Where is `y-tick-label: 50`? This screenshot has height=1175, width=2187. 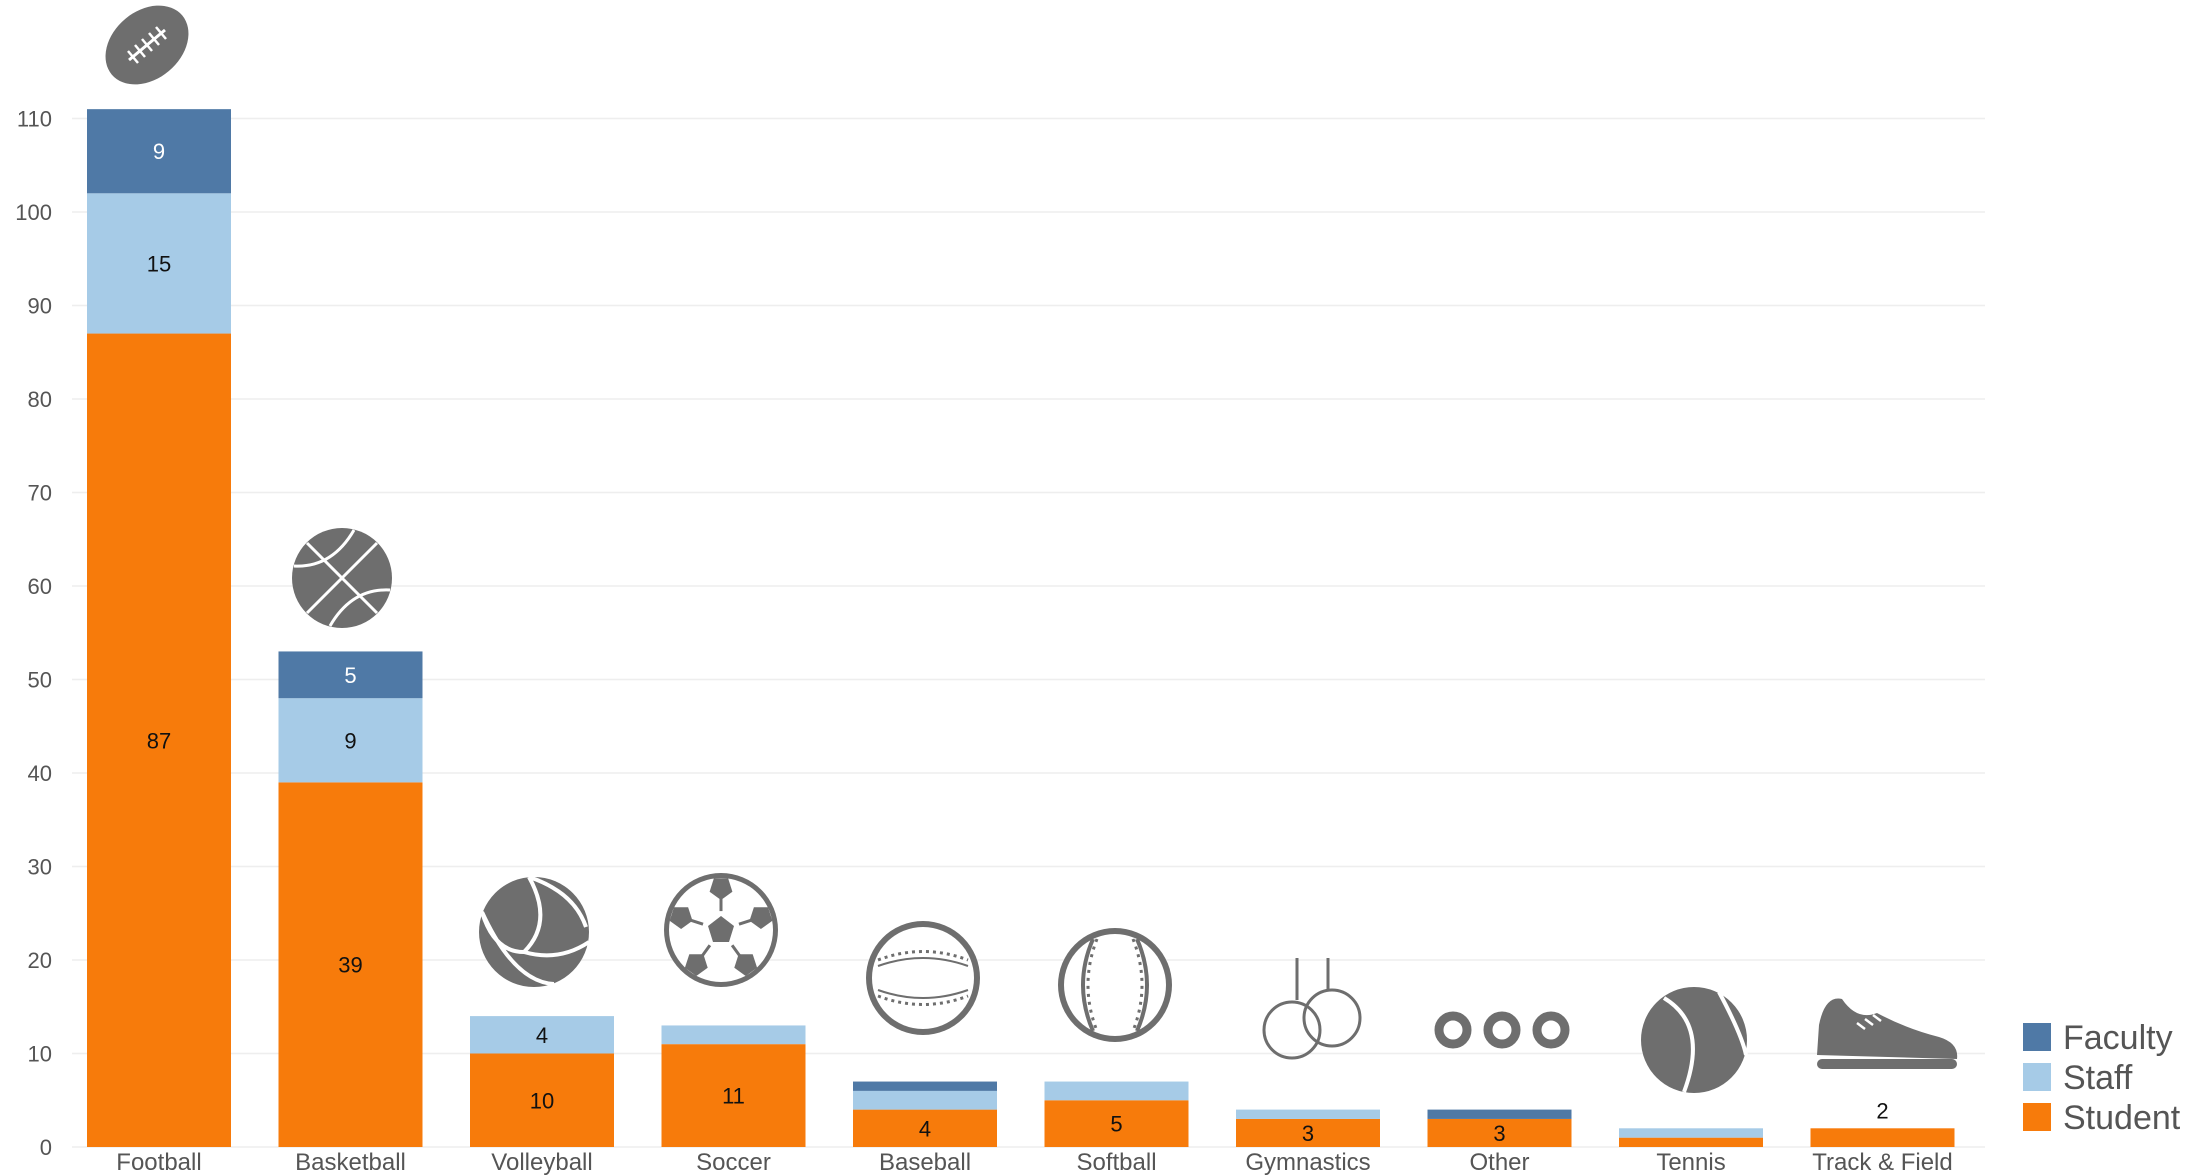
y-tick-label: 50 is located at coordinates (40, 680).